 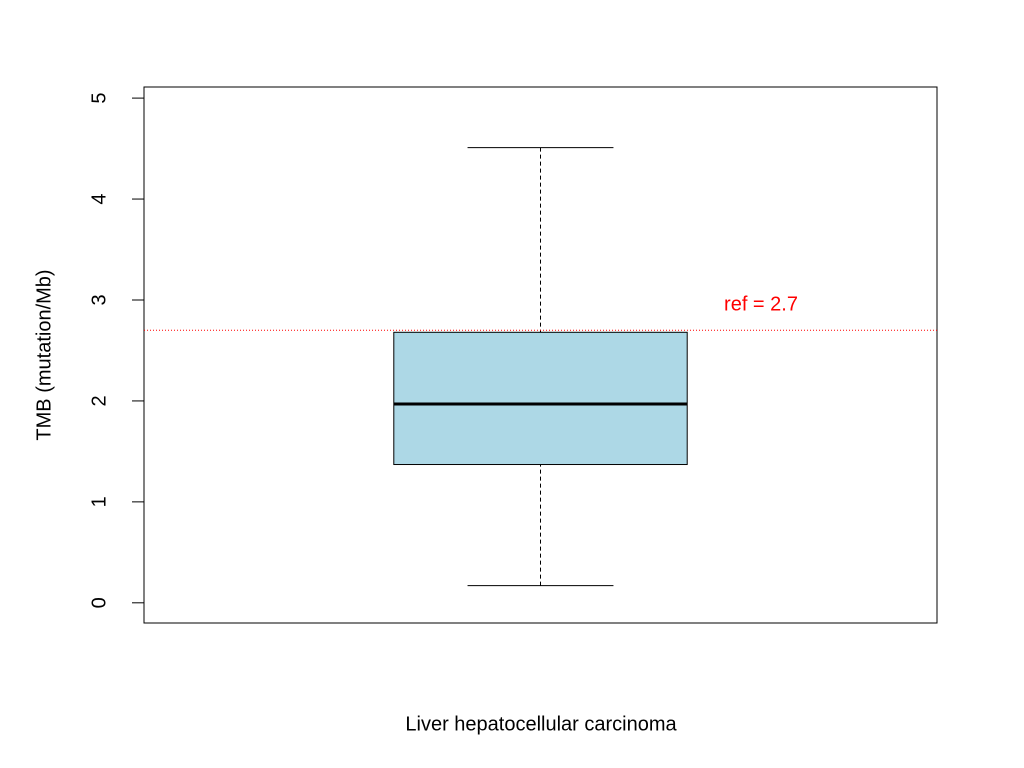 What do you see at coordinates (99, 98) in the screenshot?
I see `y-tick-label: 5` at bounding box center [99, 98].